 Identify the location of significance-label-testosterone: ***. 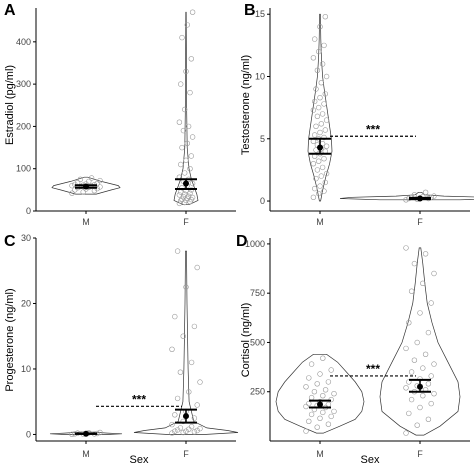
(373, 129).